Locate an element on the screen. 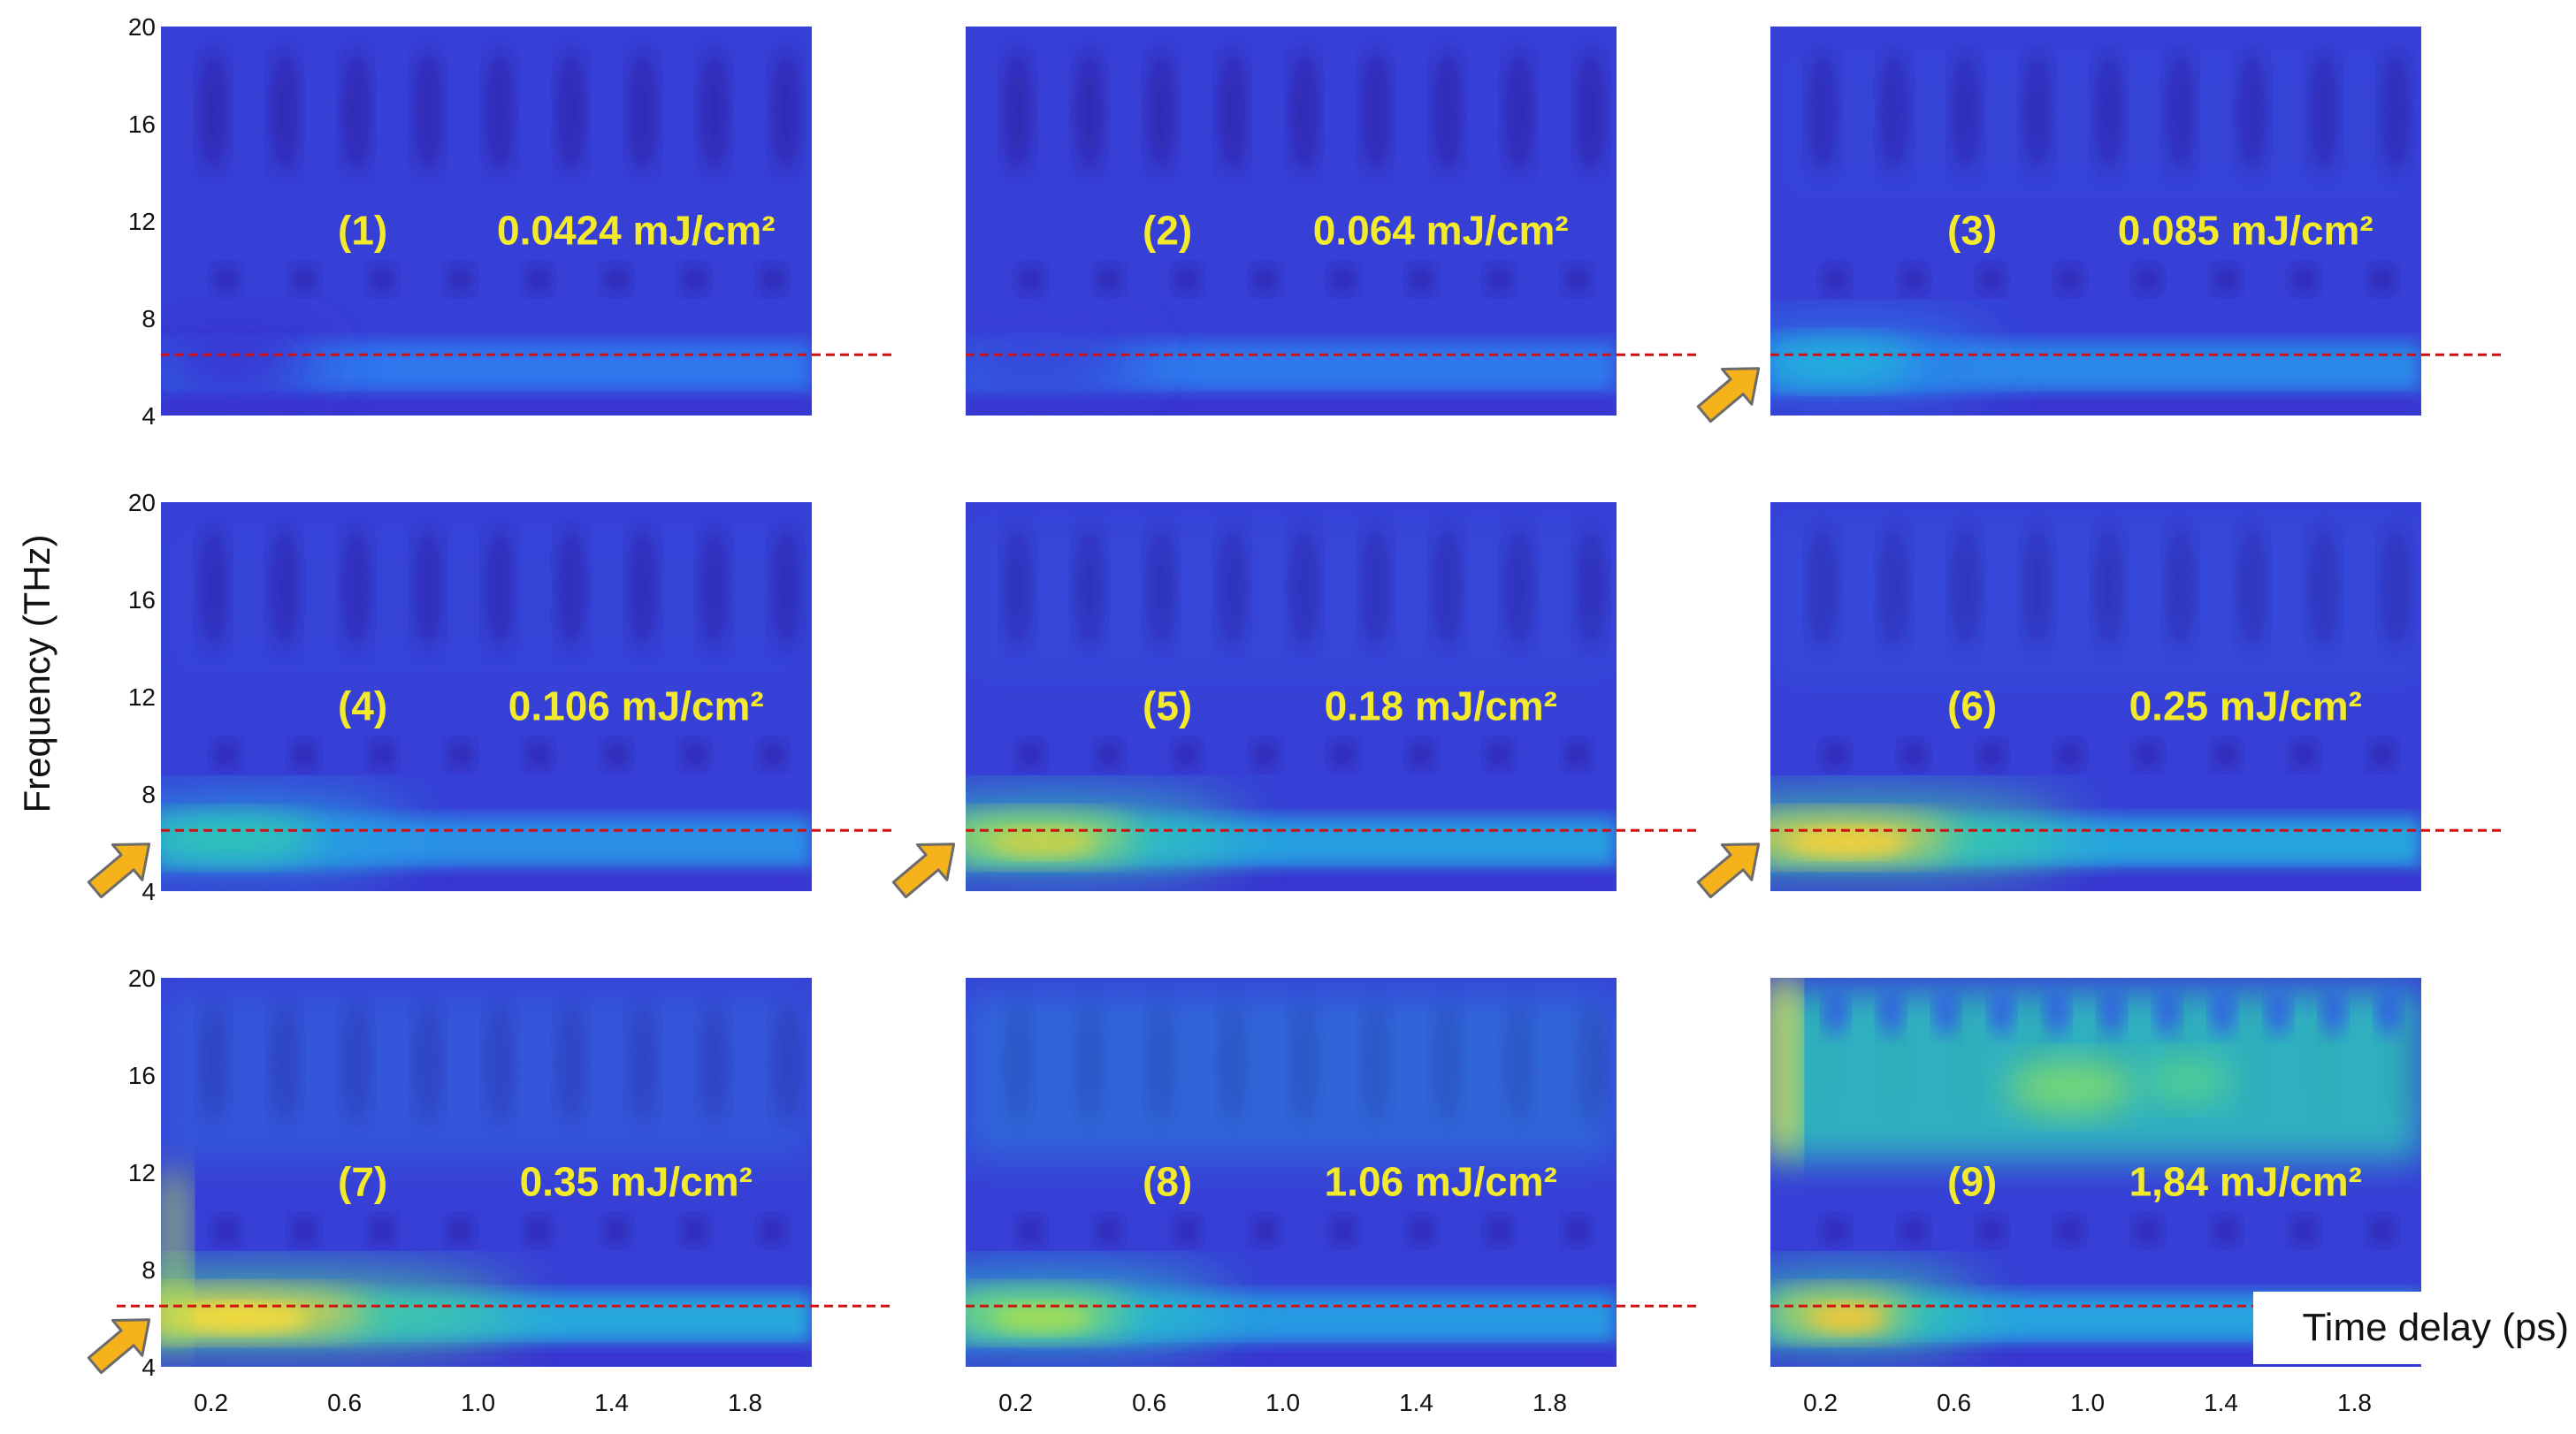 The height and width of the screenshot is (1434, 2576). panel-8-fluence: 1.06 mJ/cm² is located at coordinates (1441, 1181).